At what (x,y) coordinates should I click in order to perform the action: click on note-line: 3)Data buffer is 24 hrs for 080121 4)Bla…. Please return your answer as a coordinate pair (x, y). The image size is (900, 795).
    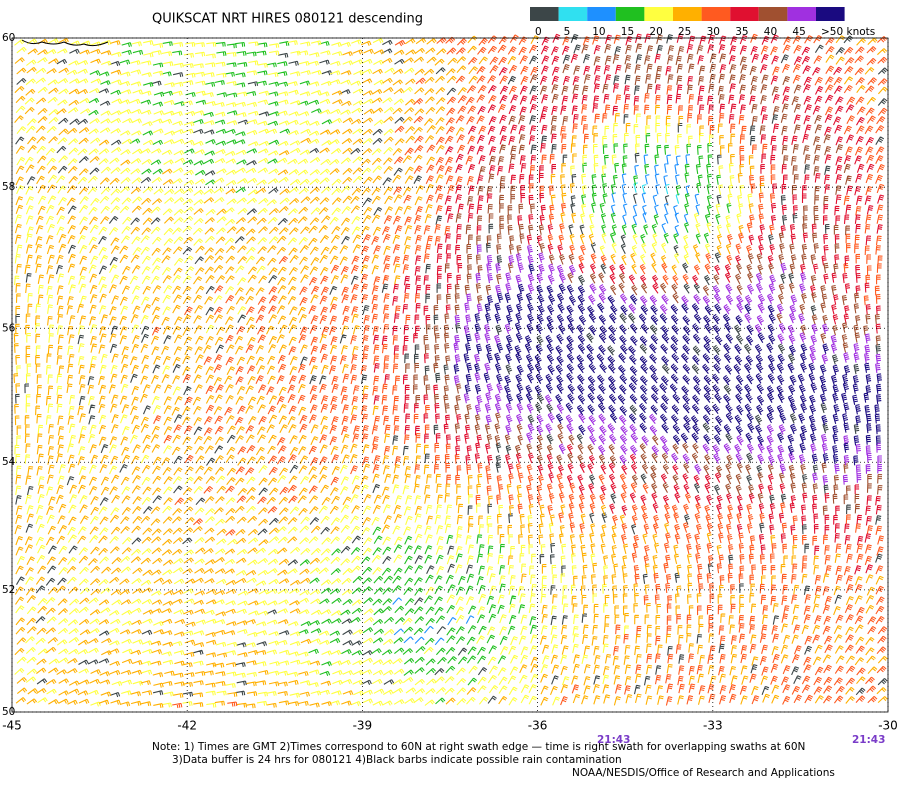
    Looking at the image, I should click on (397, 760).